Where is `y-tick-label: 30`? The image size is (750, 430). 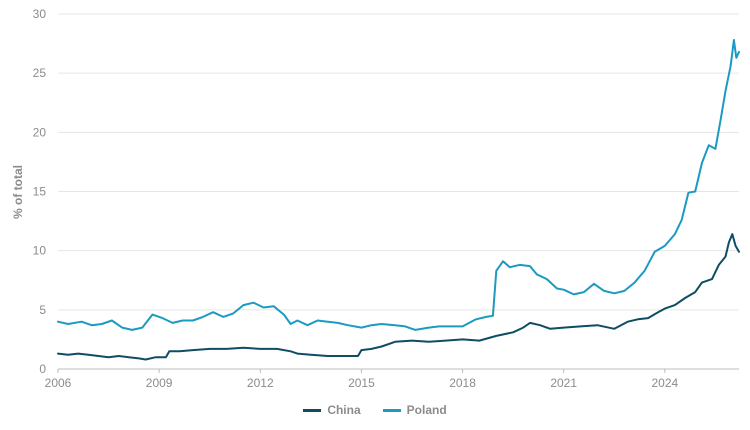 y-tick-label: 30 is located at coordinates (40, 14).